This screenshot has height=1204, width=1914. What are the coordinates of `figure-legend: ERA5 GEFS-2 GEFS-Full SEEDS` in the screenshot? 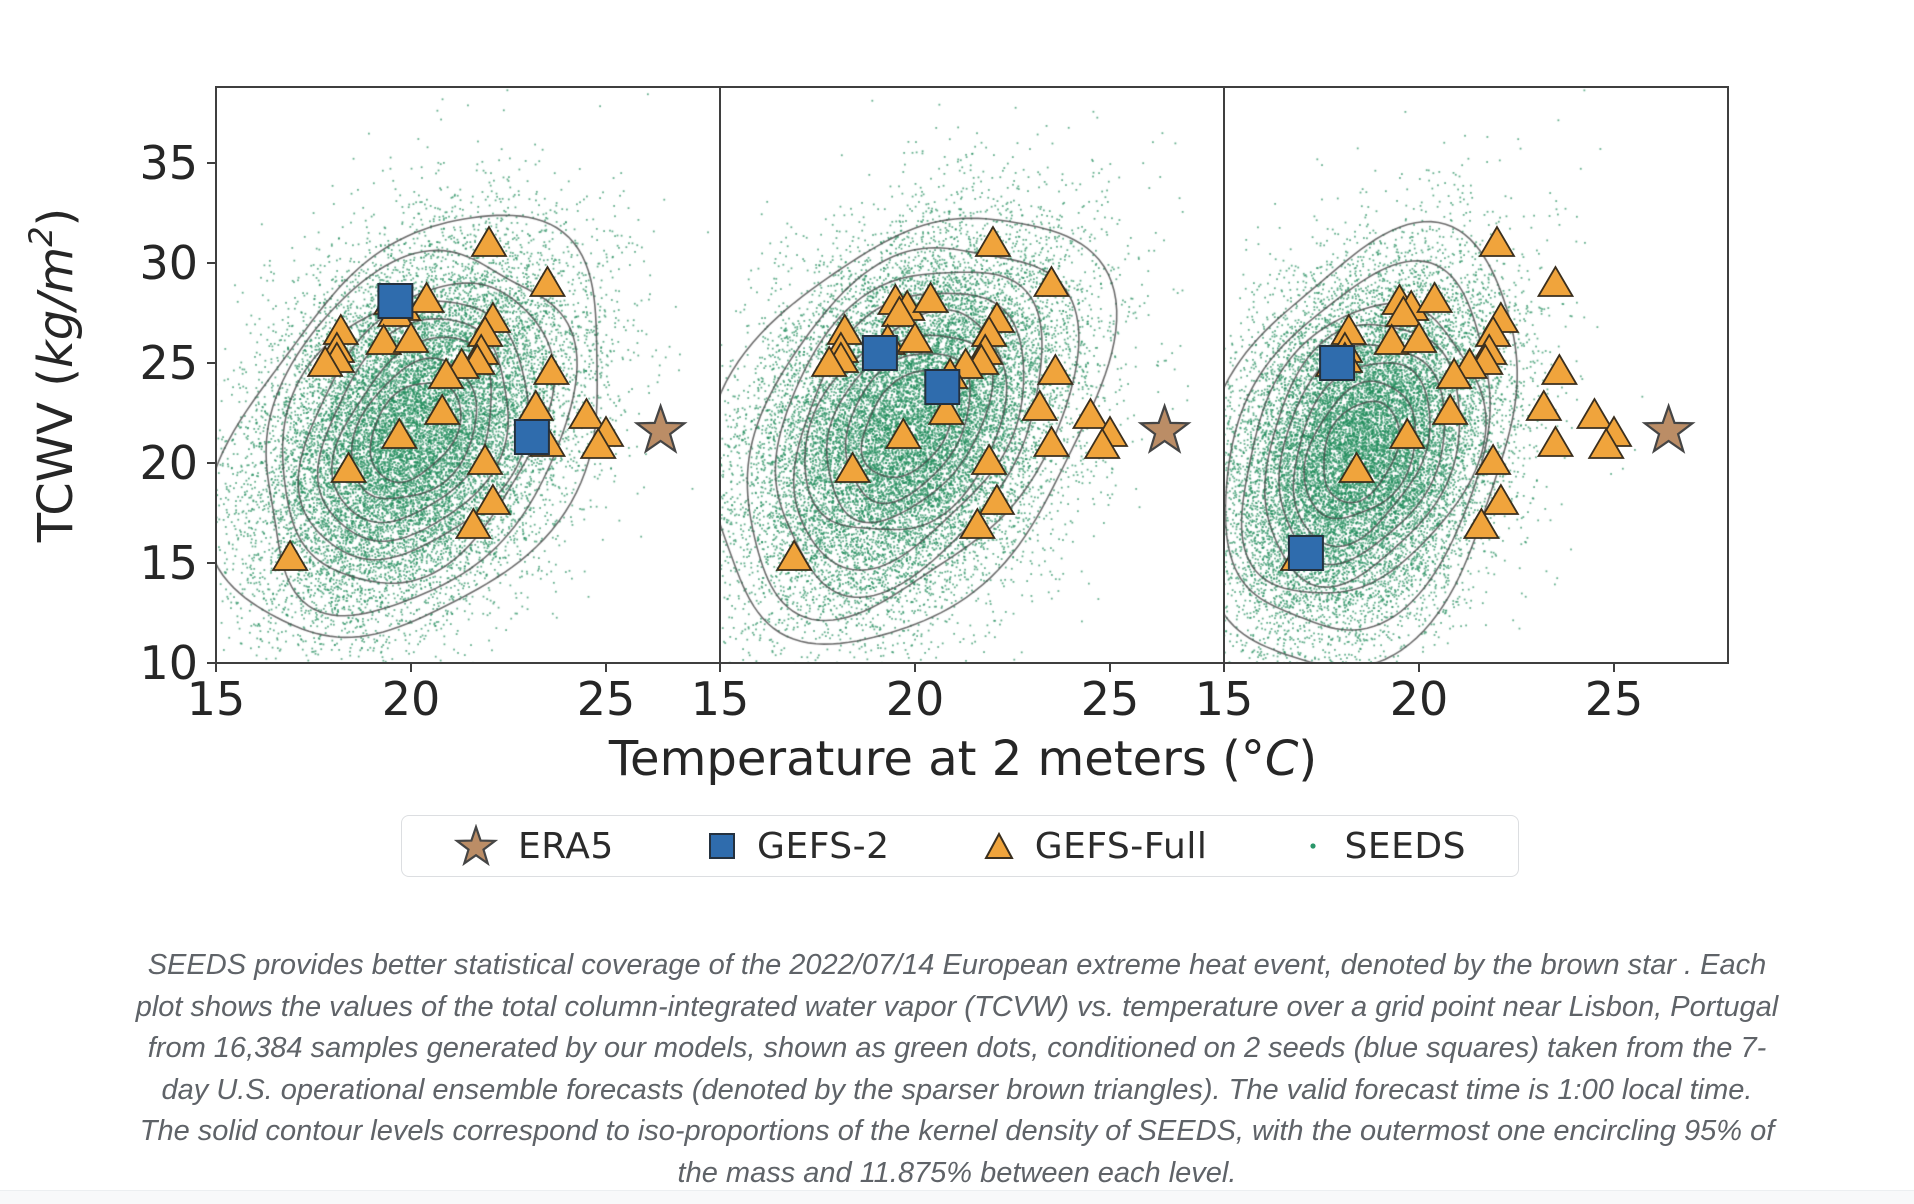 It's located at (960, 846).